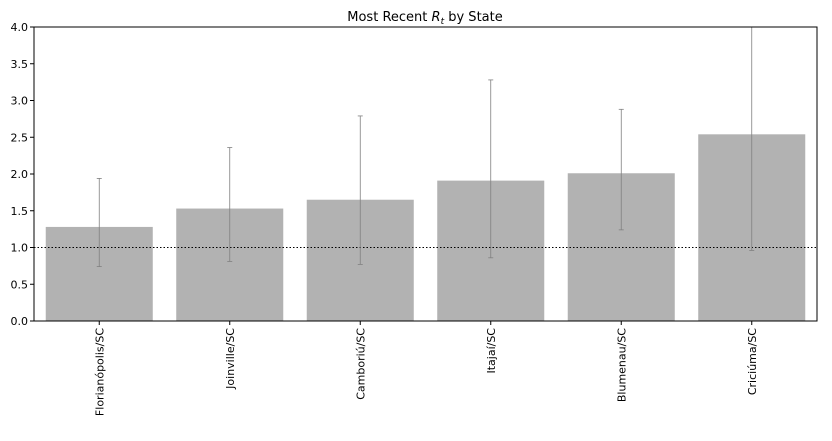  Describe the element at coordinates (230, 359) in the screenshot. I see `x-tick-label: Joinville/SC` at that location.